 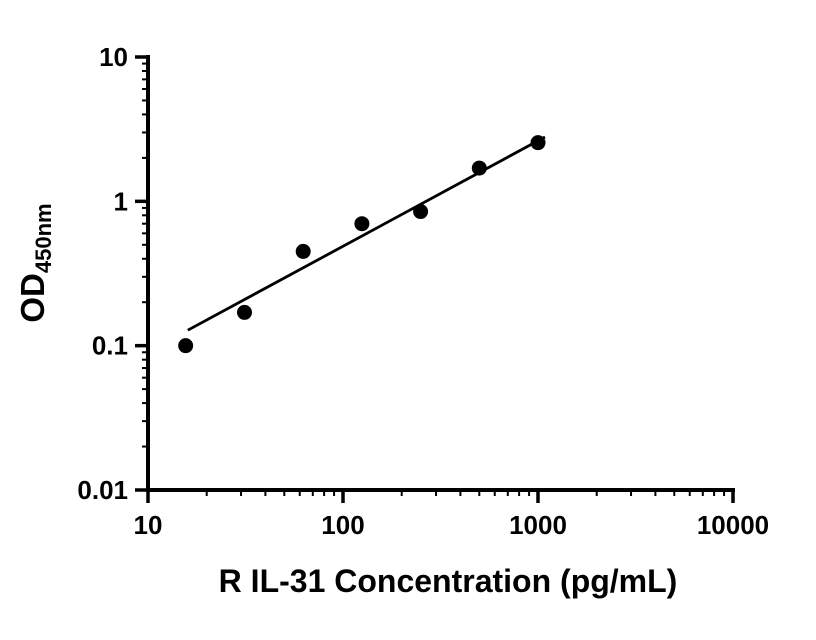 What do you see at coordinates (148, 525) in the screenshot?
I see `x-tick-label: 10` at bounding box center [148, 525].